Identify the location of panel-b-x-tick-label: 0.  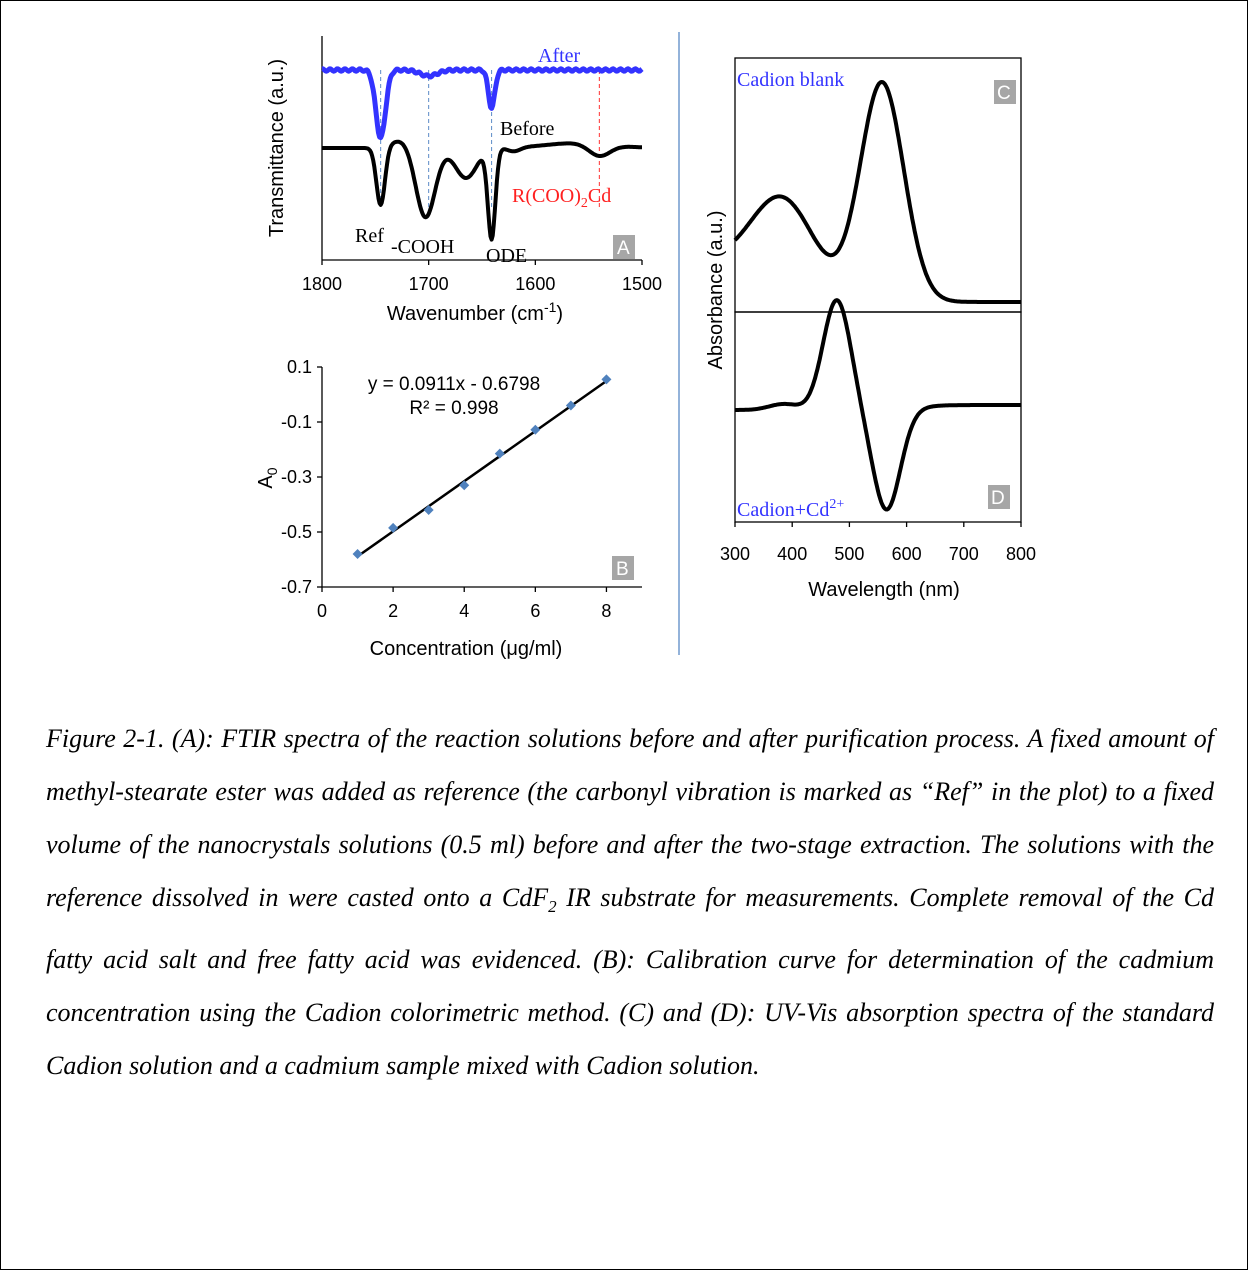
(322, 611).